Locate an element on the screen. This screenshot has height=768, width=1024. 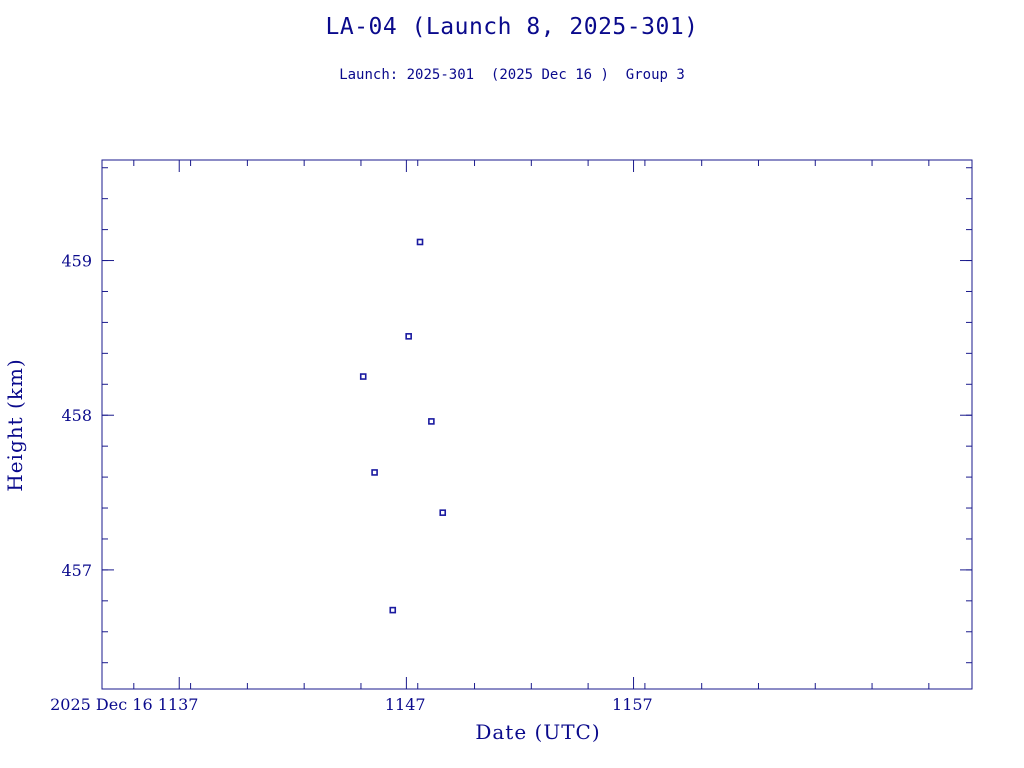
x-axis-label: Date (UTC) is located at coordinates (537, 732).